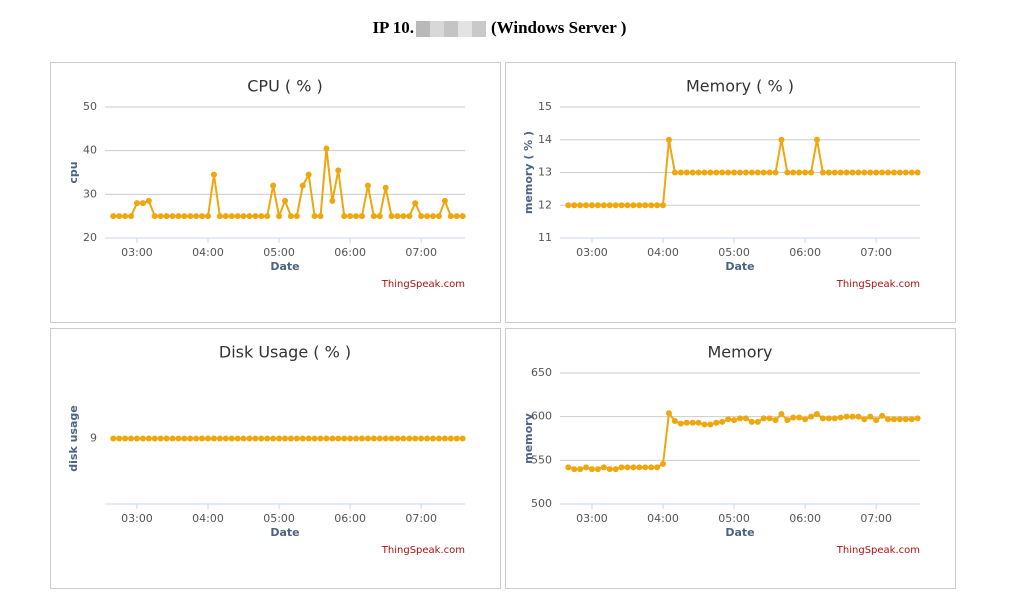 Image resolution: width=1021 pixels, height=605 pixels. Describe the element at coordinates (558, 27) in the screenshot. I see `page-title-suffix: (Windows Server )` at that location.